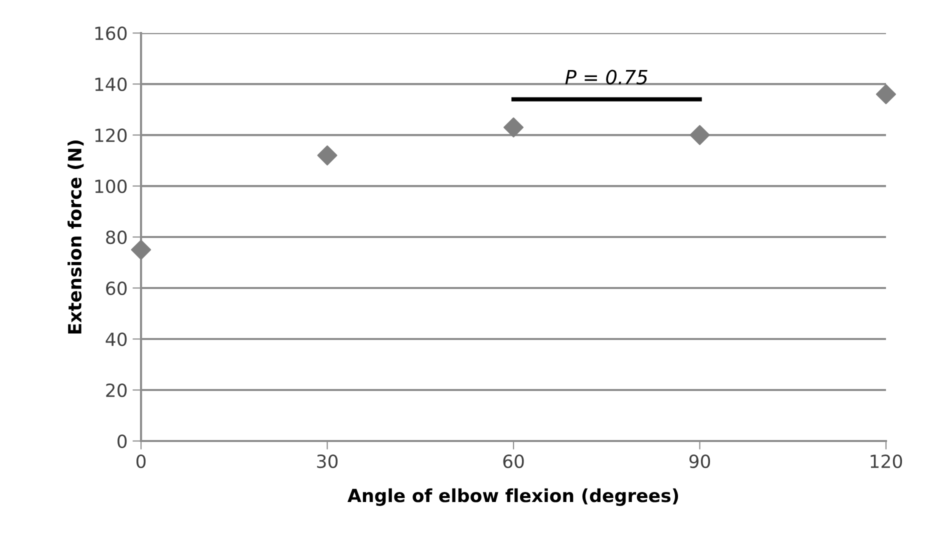  What do you see at coordinates (111, 84) in the screenshot?
I see `y-tick-label: 140` at bounding box center [111, 84].